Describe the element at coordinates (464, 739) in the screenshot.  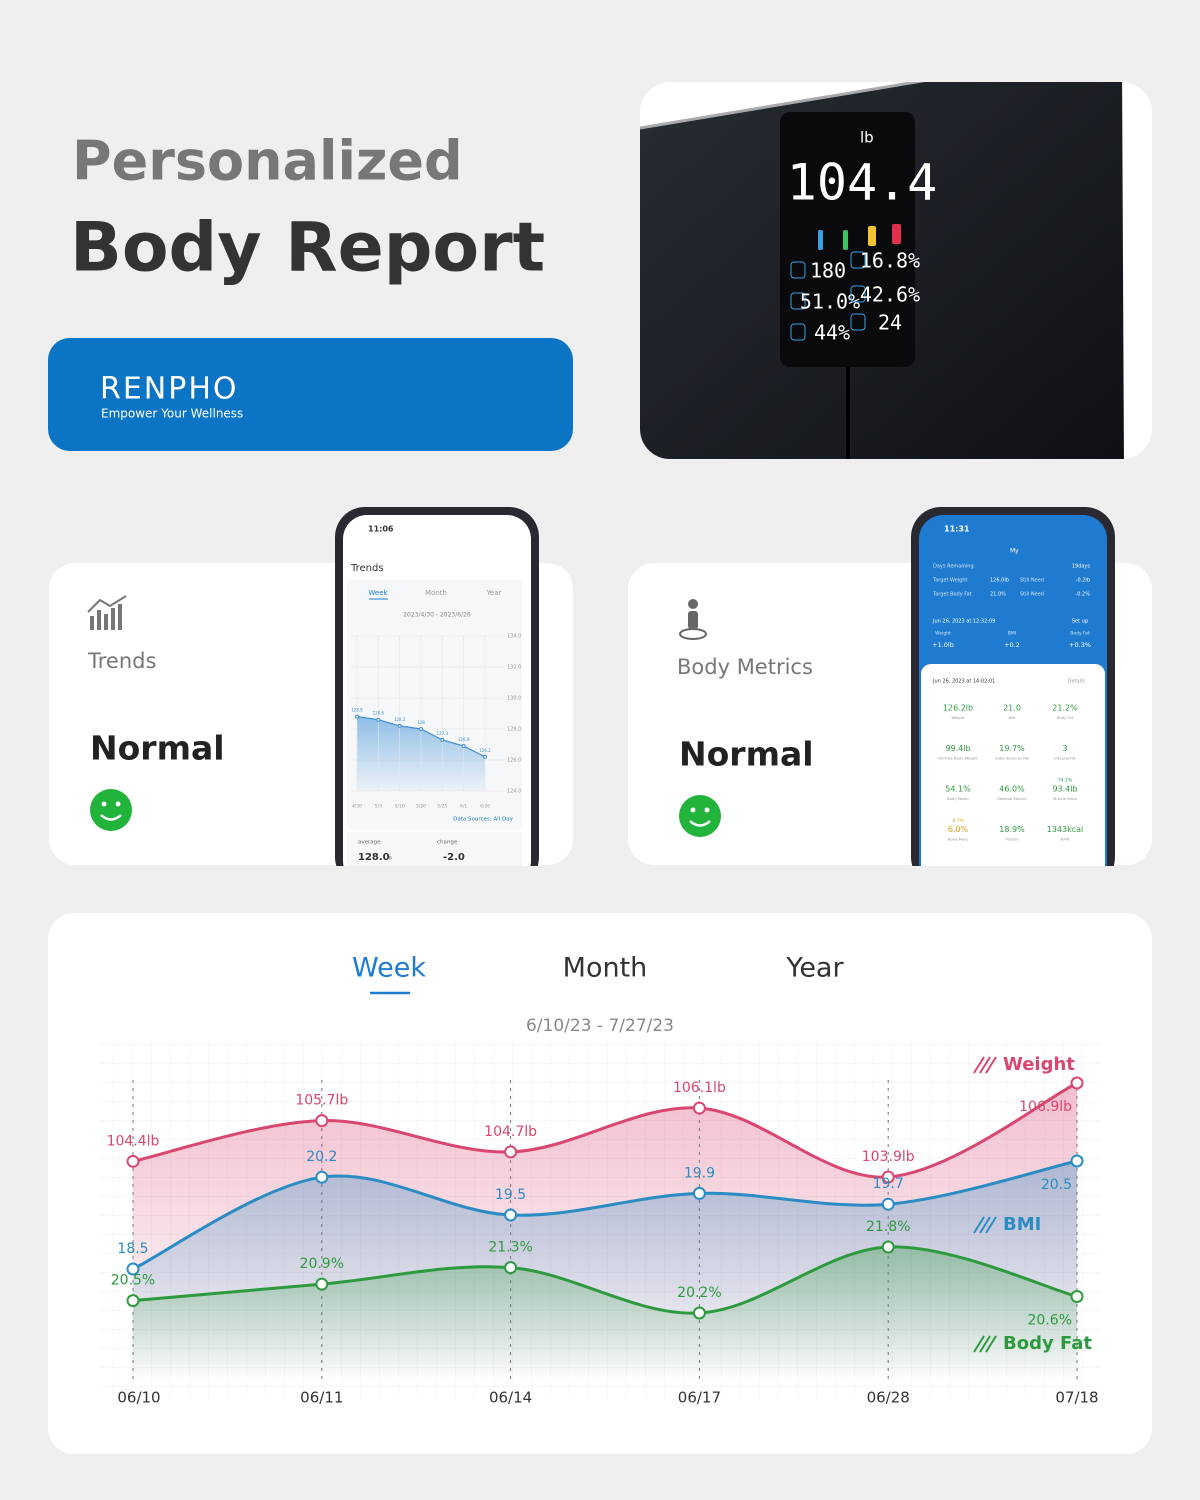
I see `phone-text: 126.9` at that location.